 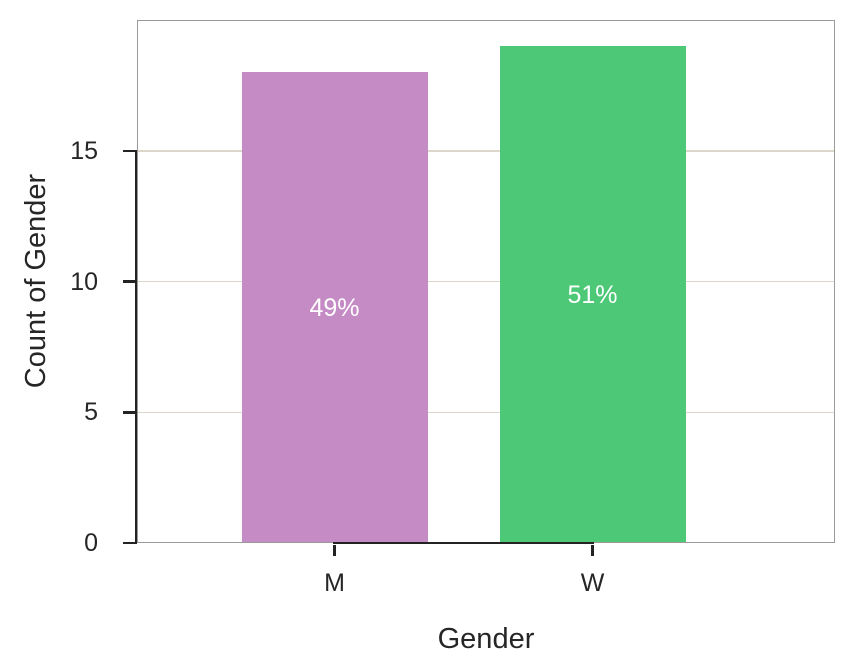 What do you see at coordinates (91, 412) in the screenshot?
I see `y-tick-label: 5` at bounding box center [91, 412].